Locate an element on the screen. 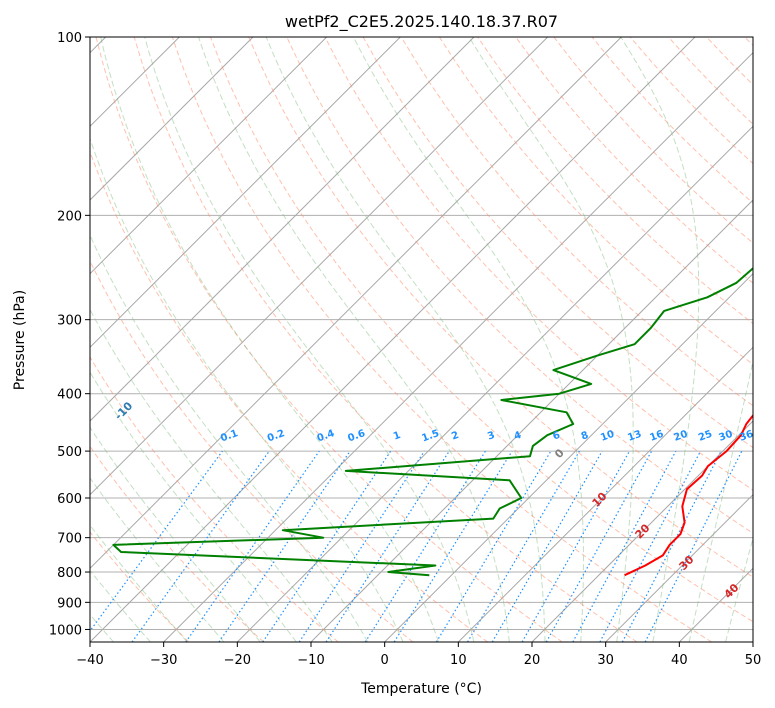 This screenshot has width=775, height=708. mixing-ratio-label: 13 is located at coordinates (634, 436).